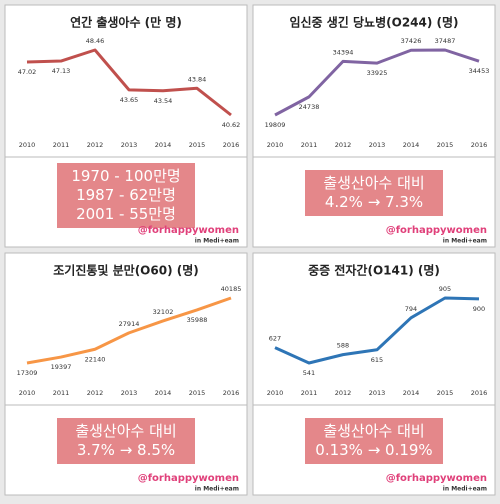 This screenshot has height=504, width=500. What do you see at coordinates (377, 73) in the screenshot?
I see `value-label: 33925` at bounding box center [377, 73].